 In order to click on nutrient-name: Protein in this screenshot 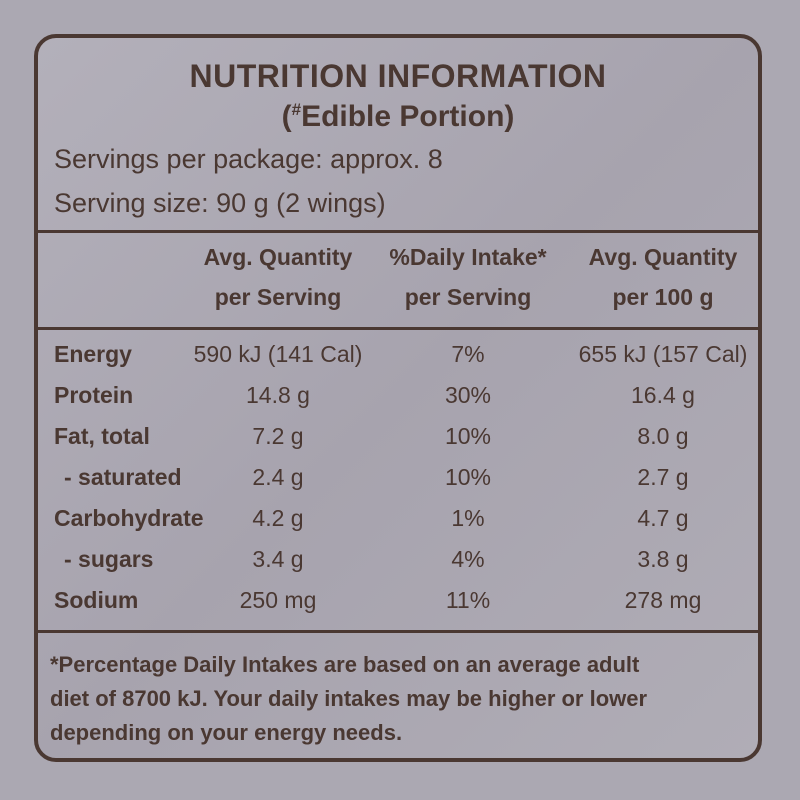, I will do `click(94, 395)`.